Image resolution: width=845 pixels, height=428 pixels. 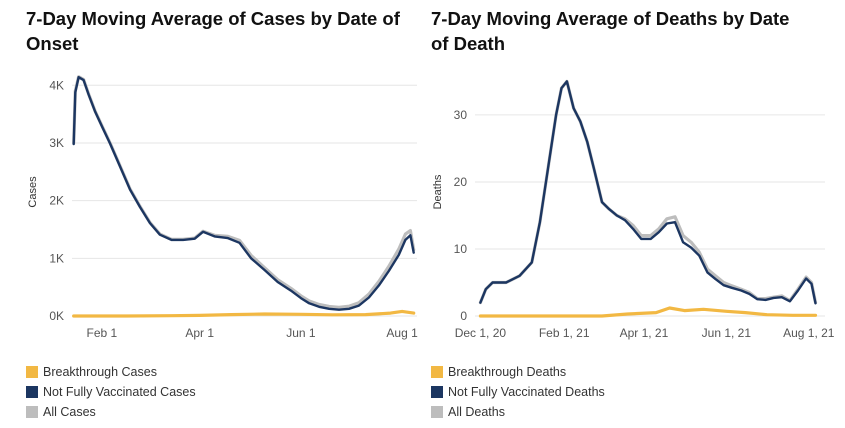 What do you see at coordinates (526, 392) in the screenshot?
I see `legend-label: Not Fully Vaccinated Deaths` at bounding box center [526, 392].